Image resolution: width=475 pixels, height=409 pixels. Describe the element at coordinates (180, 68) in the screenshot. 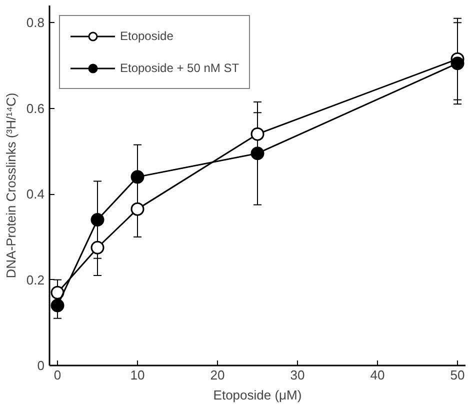

I see `legend-label: Etoposide + 50 nM ST` at that location.